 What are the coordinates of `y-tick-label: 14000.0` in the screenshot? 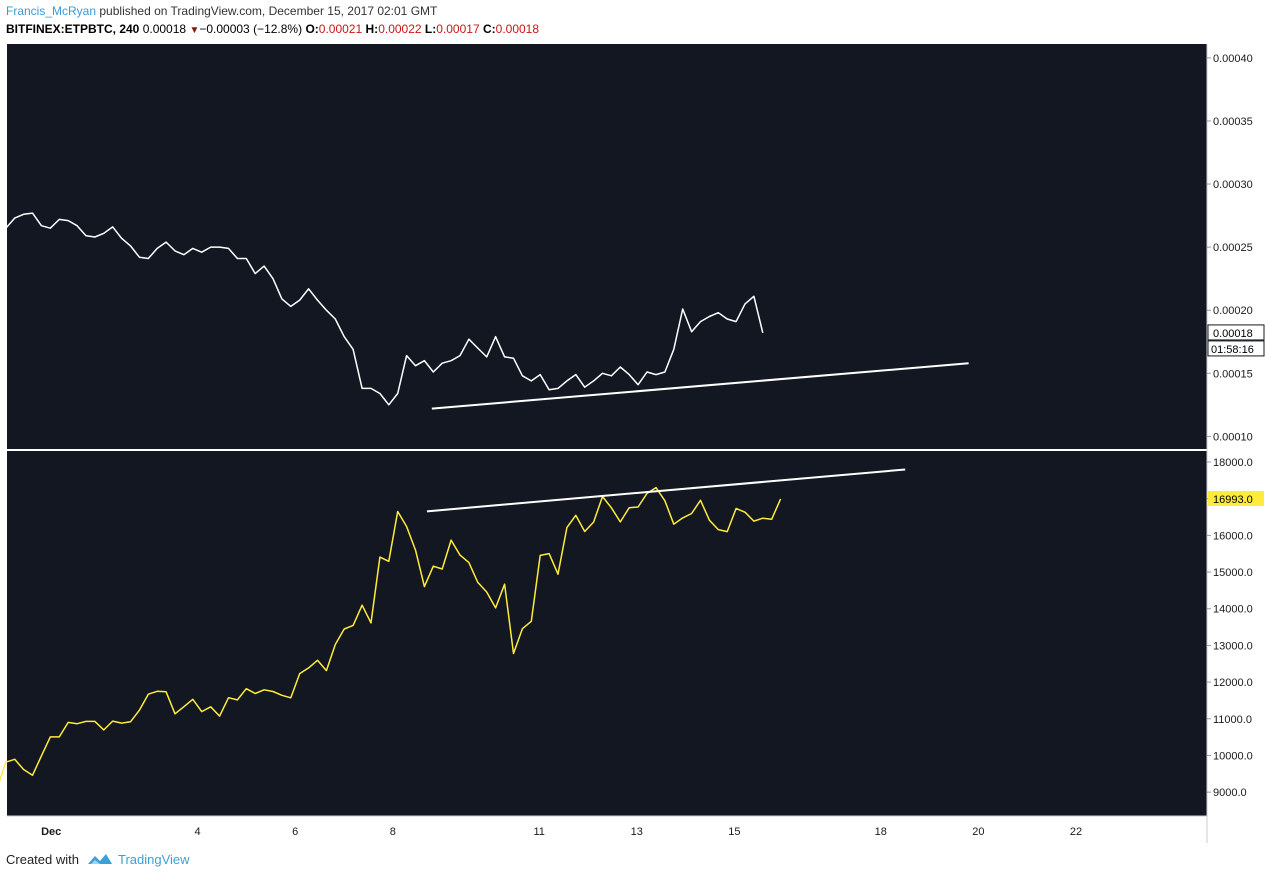 It's located at (1233, 610).